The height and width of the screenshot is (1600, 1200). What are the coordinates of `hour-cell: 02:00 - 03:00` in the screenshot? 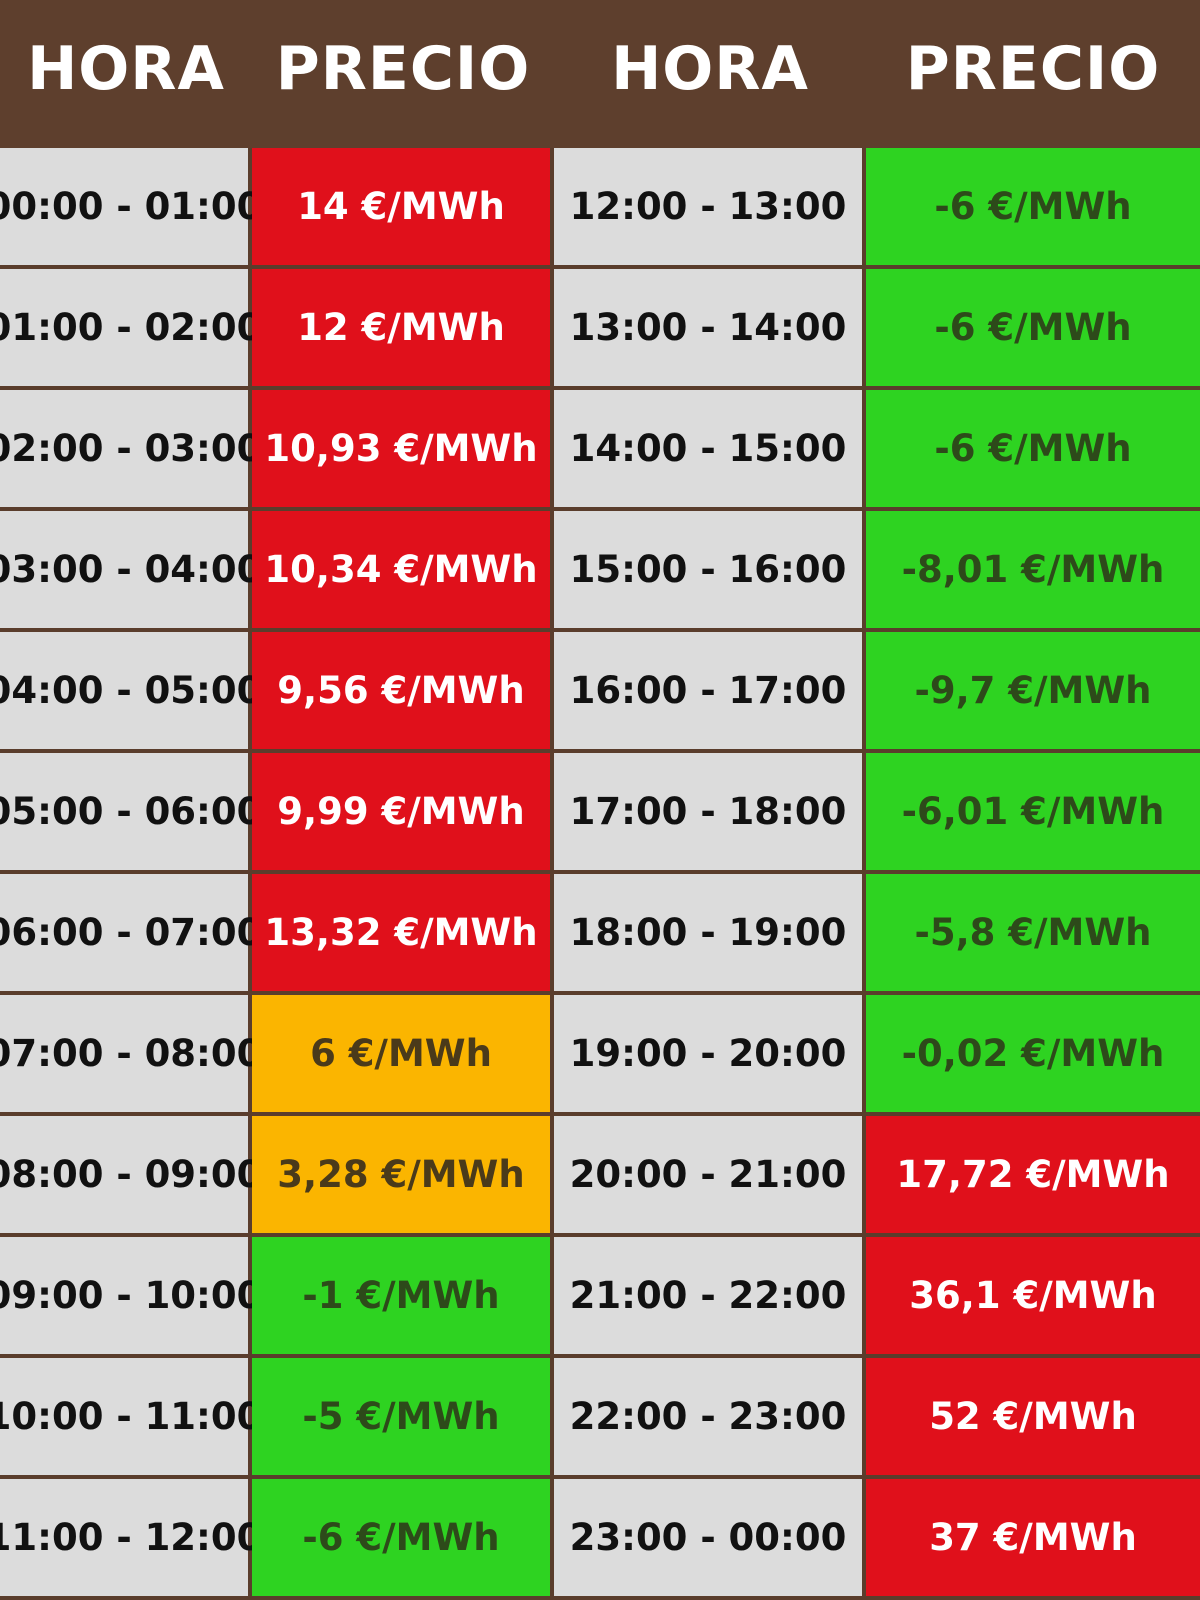 It's located at (131, 448).